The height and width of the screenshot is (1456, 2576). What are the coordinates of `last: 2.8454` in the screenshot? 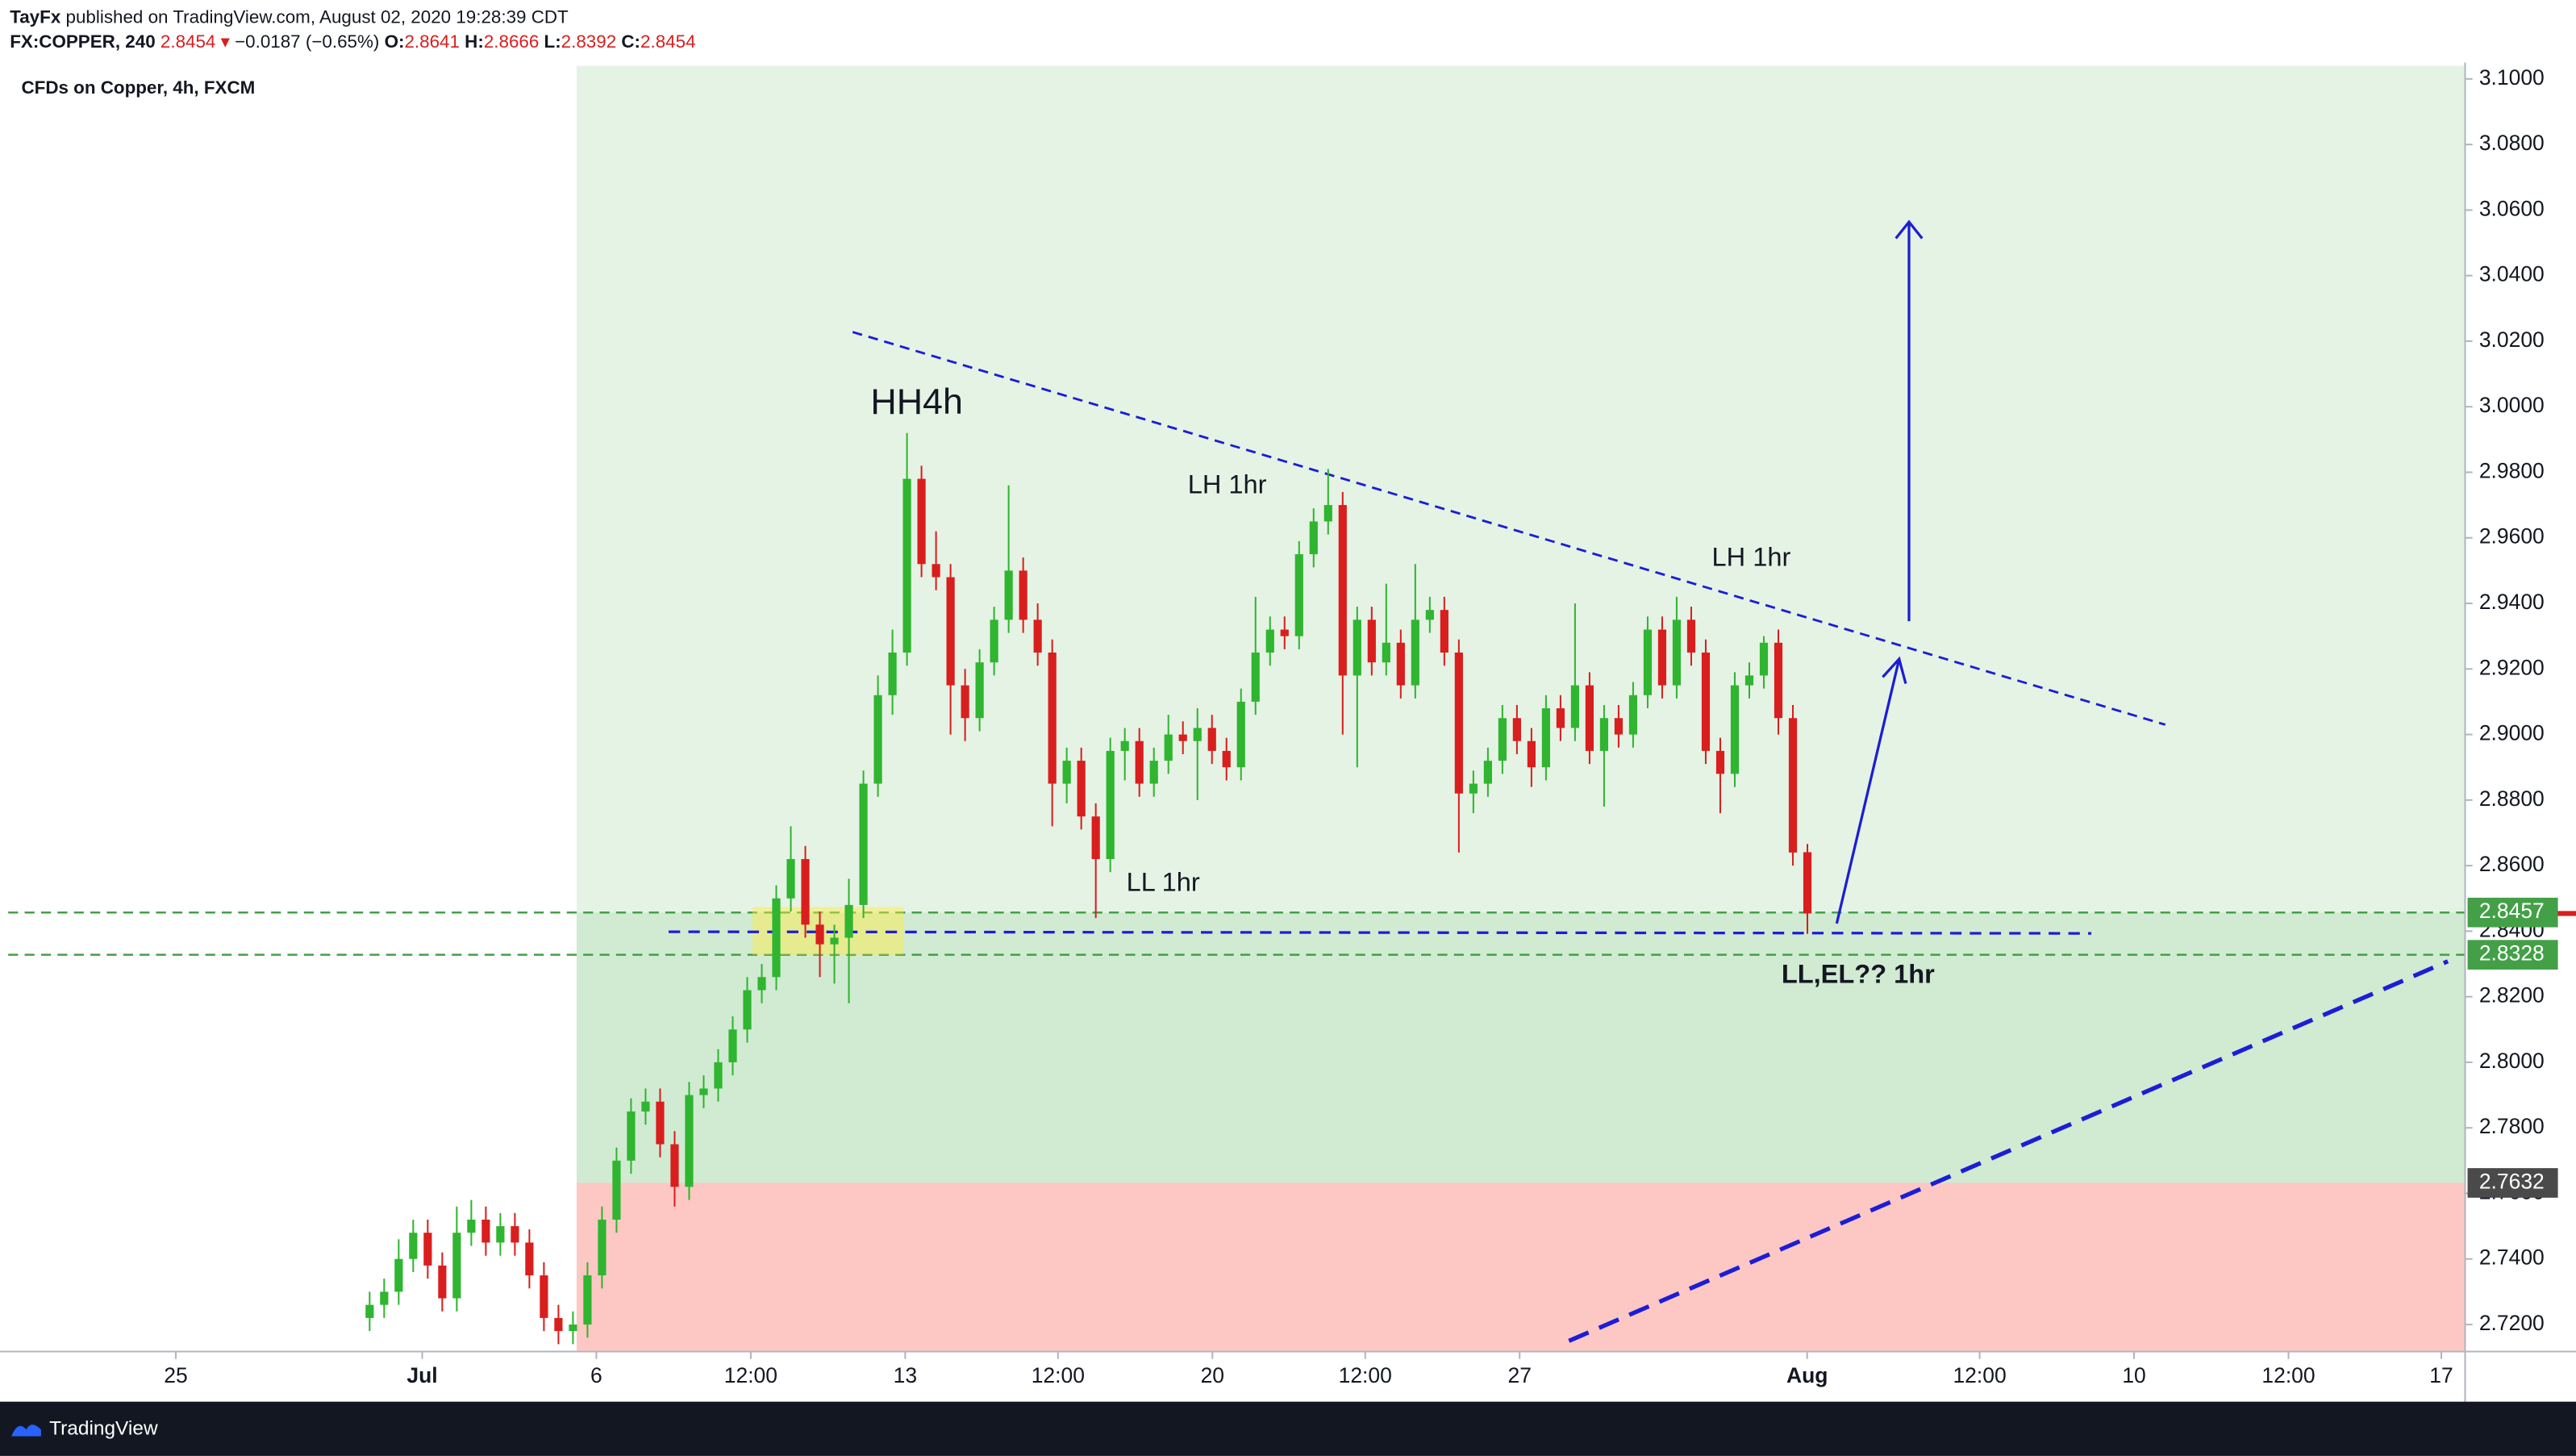 It's located at (187, 42).